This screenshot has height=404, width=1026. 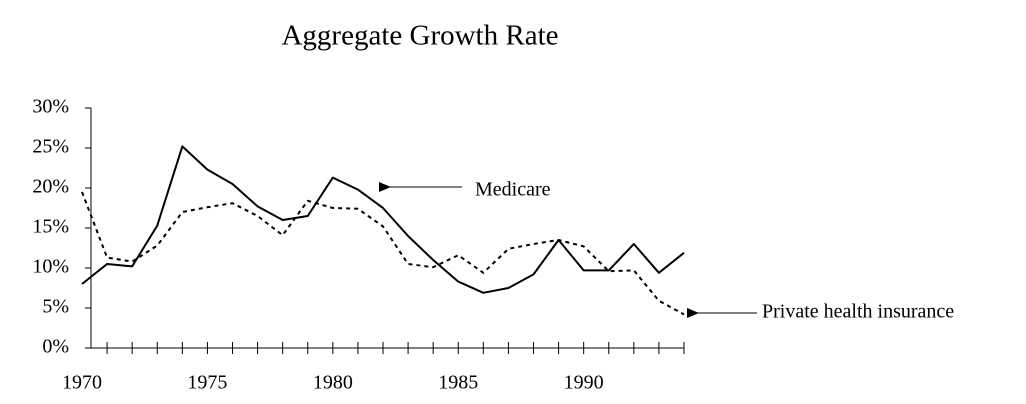 What do you see at coordinates (207, 383) in the screenshot?
I see `x-tick-label: 1975` at bounding box center [207, 383].